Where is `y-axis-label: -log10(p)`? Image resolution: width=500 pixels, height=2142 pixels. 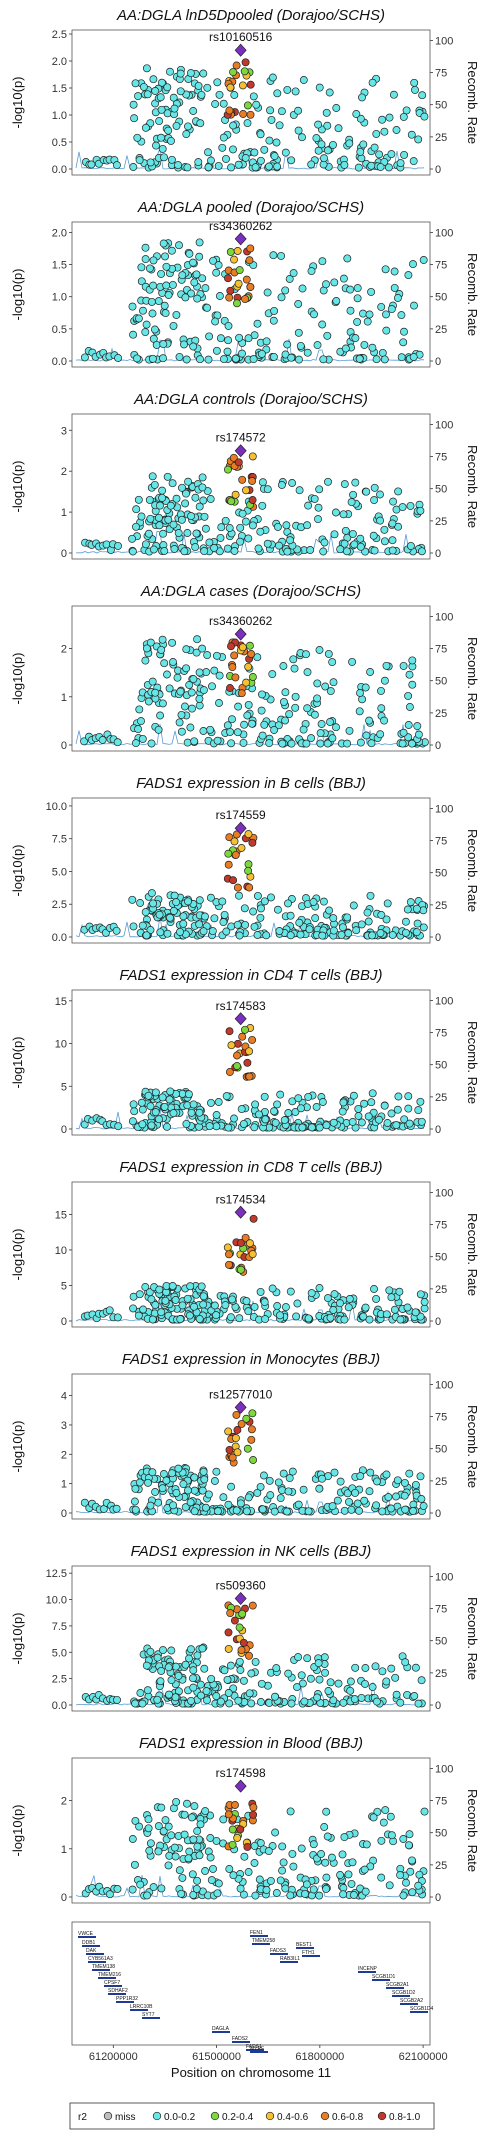
y-axis-label: -log10(p) is located at coordinates (17, 1254).